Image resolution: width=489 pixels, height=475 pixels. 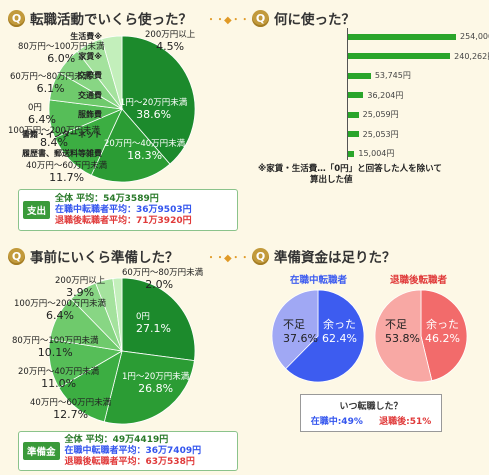 What do you see at coordinates (385, 95) in the screenshot?
I see `bar-value-label: 36,204円` at bounding box center [385, 95].